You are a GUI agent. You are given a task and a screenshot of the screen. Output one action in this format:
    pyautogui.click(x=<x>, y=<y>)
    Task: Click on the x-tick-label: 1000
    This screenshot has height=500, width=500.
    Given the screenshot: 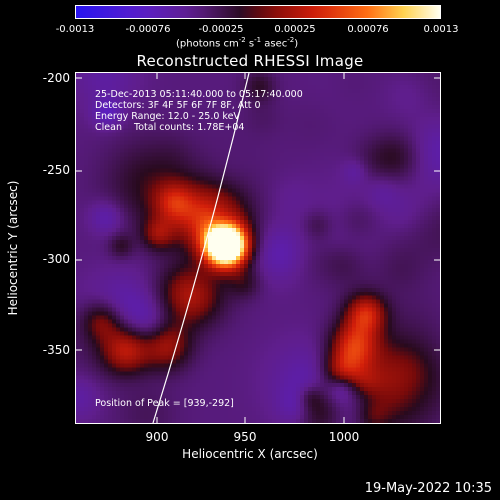 What is the action you would take?
    pyautogui.click(x=344, y=437)
    